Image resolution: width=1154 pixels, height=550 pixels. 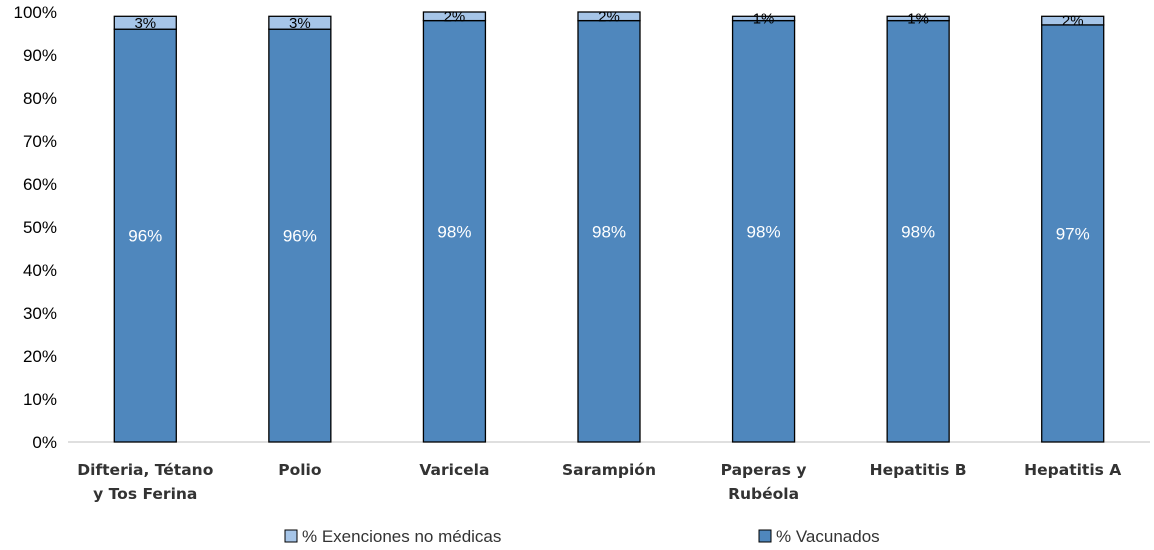 I want to click on y-tick-label: 40%, so click(x=40, y=270).